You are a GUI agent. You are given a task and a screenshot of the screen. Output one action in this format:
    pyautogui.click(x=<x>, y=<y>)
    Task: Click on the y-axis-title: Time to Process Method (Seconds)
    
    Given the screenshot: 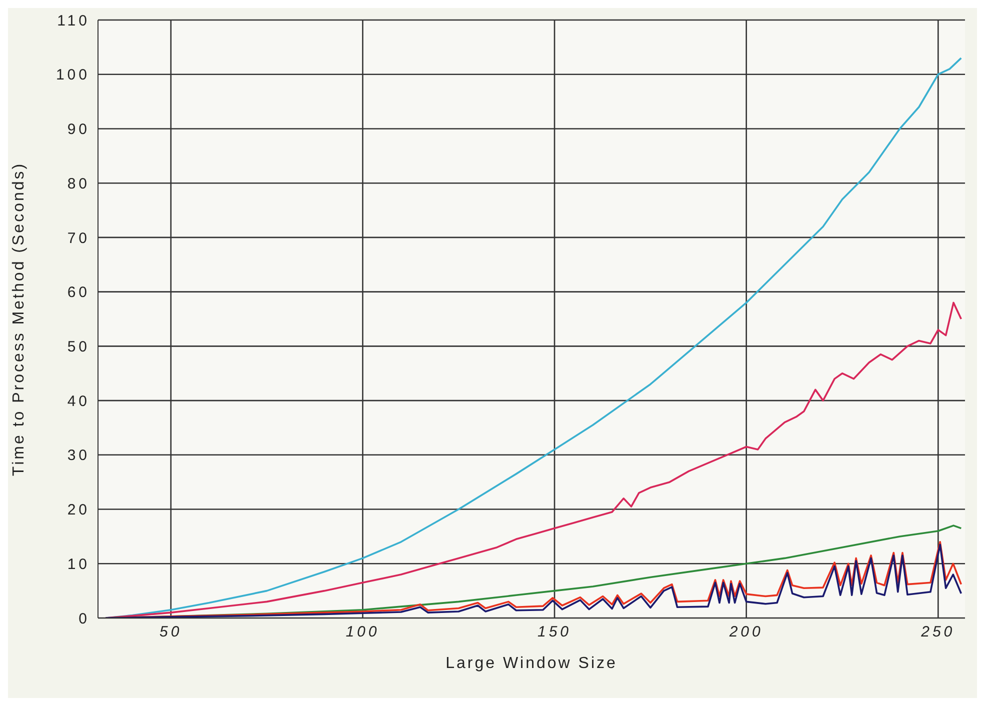 What is the action you would take?
    pyautogui.click(x=19, y=319)
    